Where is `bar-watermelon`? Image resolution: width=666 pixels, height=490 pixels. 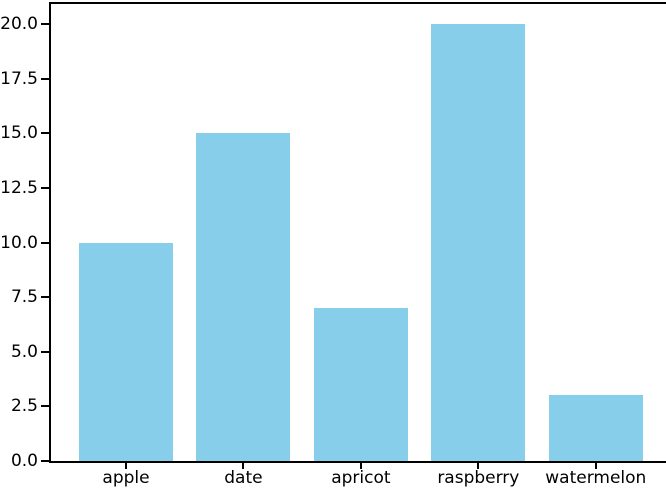 bar-watermelon is located at coordinates (595, 428).